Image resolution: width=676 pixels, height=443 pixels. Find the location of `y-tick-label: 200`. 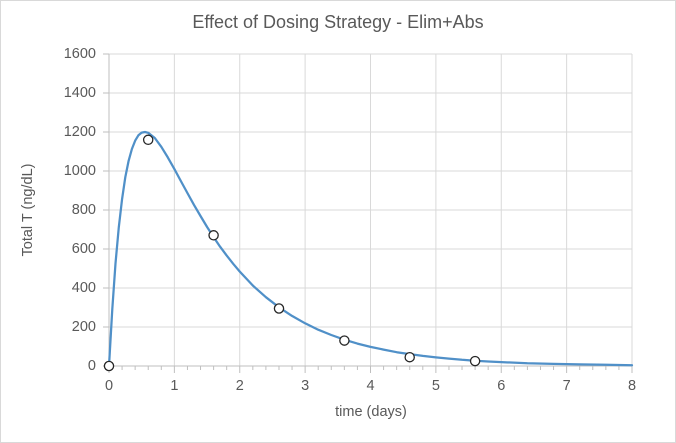

y-tick-label: 200 is located at coordinates (83, 327).